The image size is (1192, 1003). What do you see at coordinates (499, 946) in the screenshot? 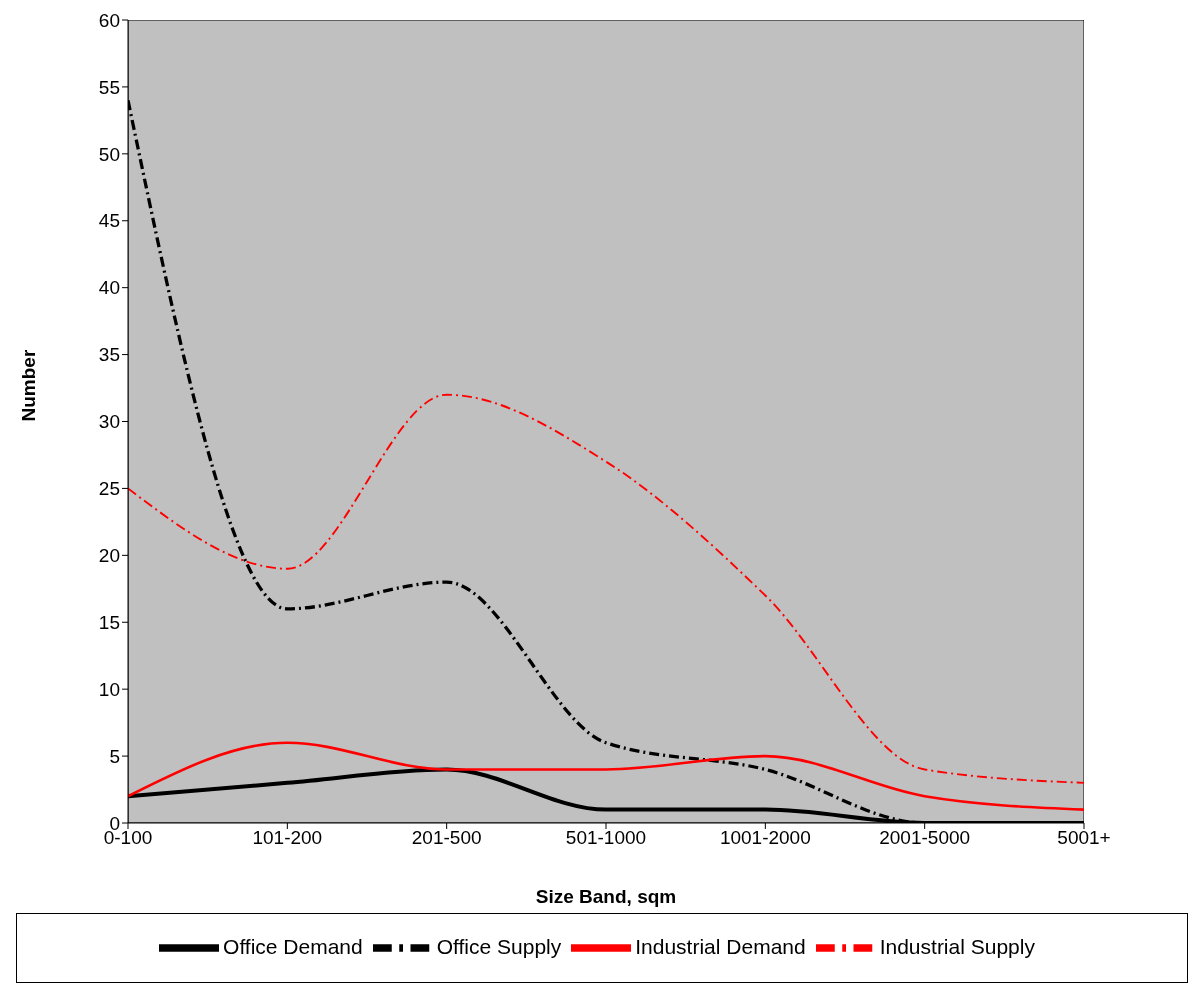
I see `legend-label: Office Supply` at bounding box center [499, 946].